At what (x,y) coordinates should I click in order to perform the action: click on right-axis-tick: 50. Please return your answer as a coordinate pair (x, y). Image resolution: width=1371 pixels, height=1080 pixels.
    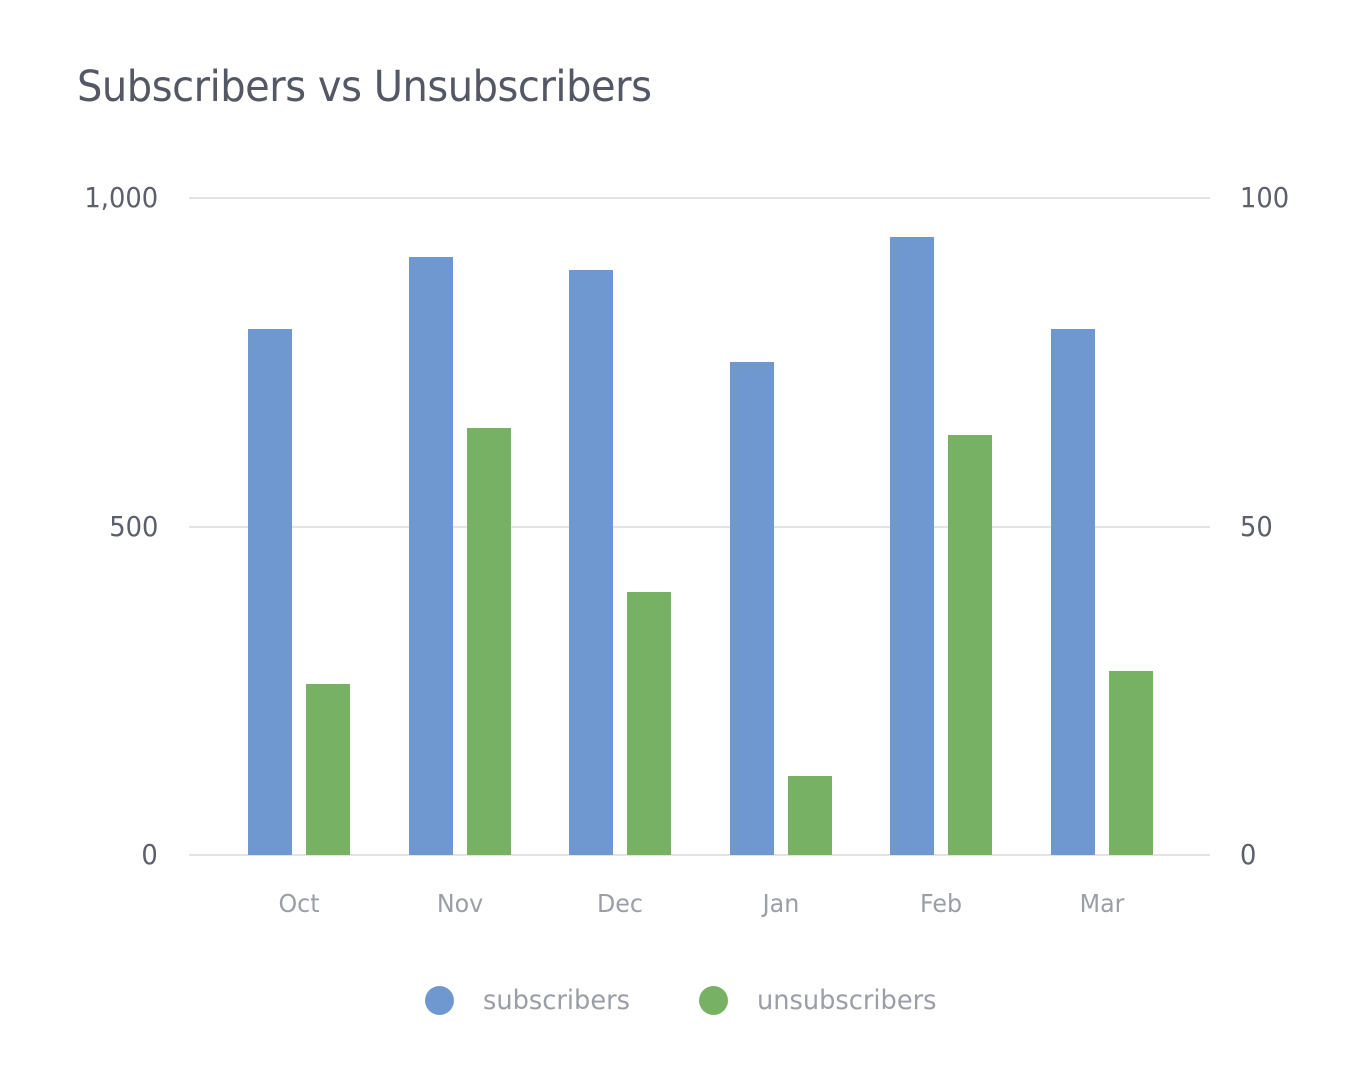
    Looking at the image, I should click on (1256, 526).